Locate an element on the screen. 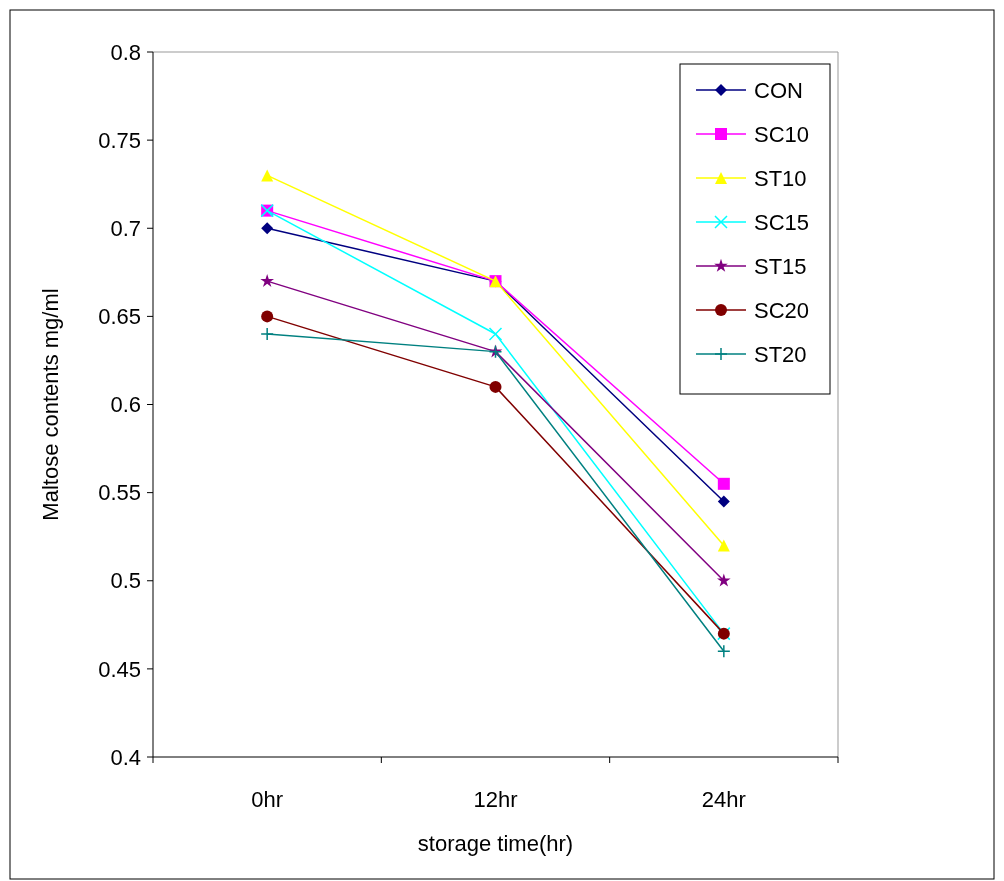  y-tick-label: 0.75 is located at coordinates (119, 140).